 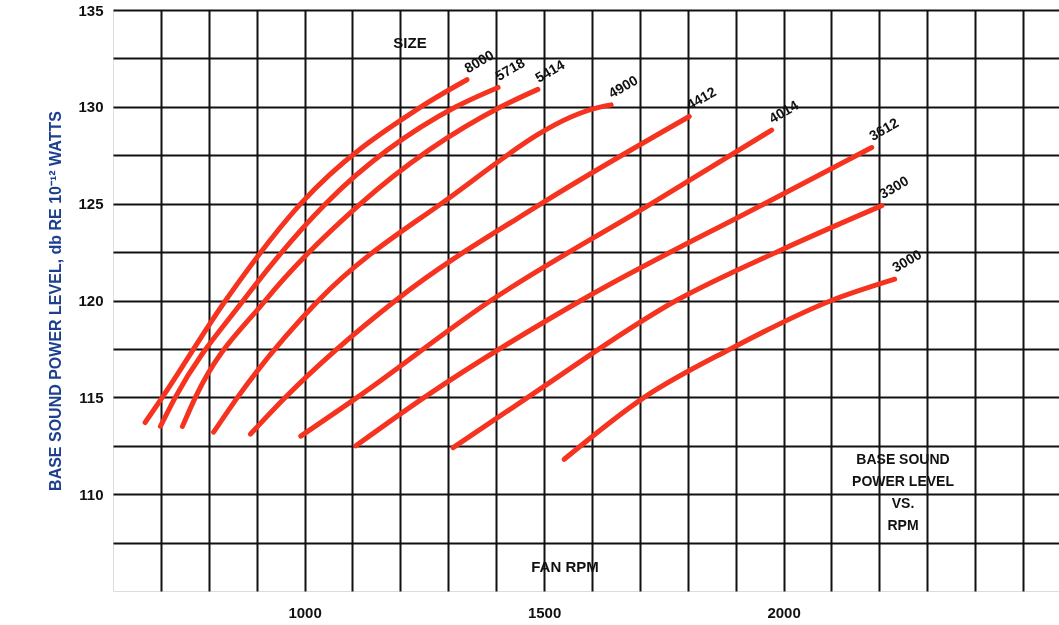 What do you see at coordinates (91, 107) in the screenshot?
I see `y-tick-label: 130` at bounding box center [91, 107].